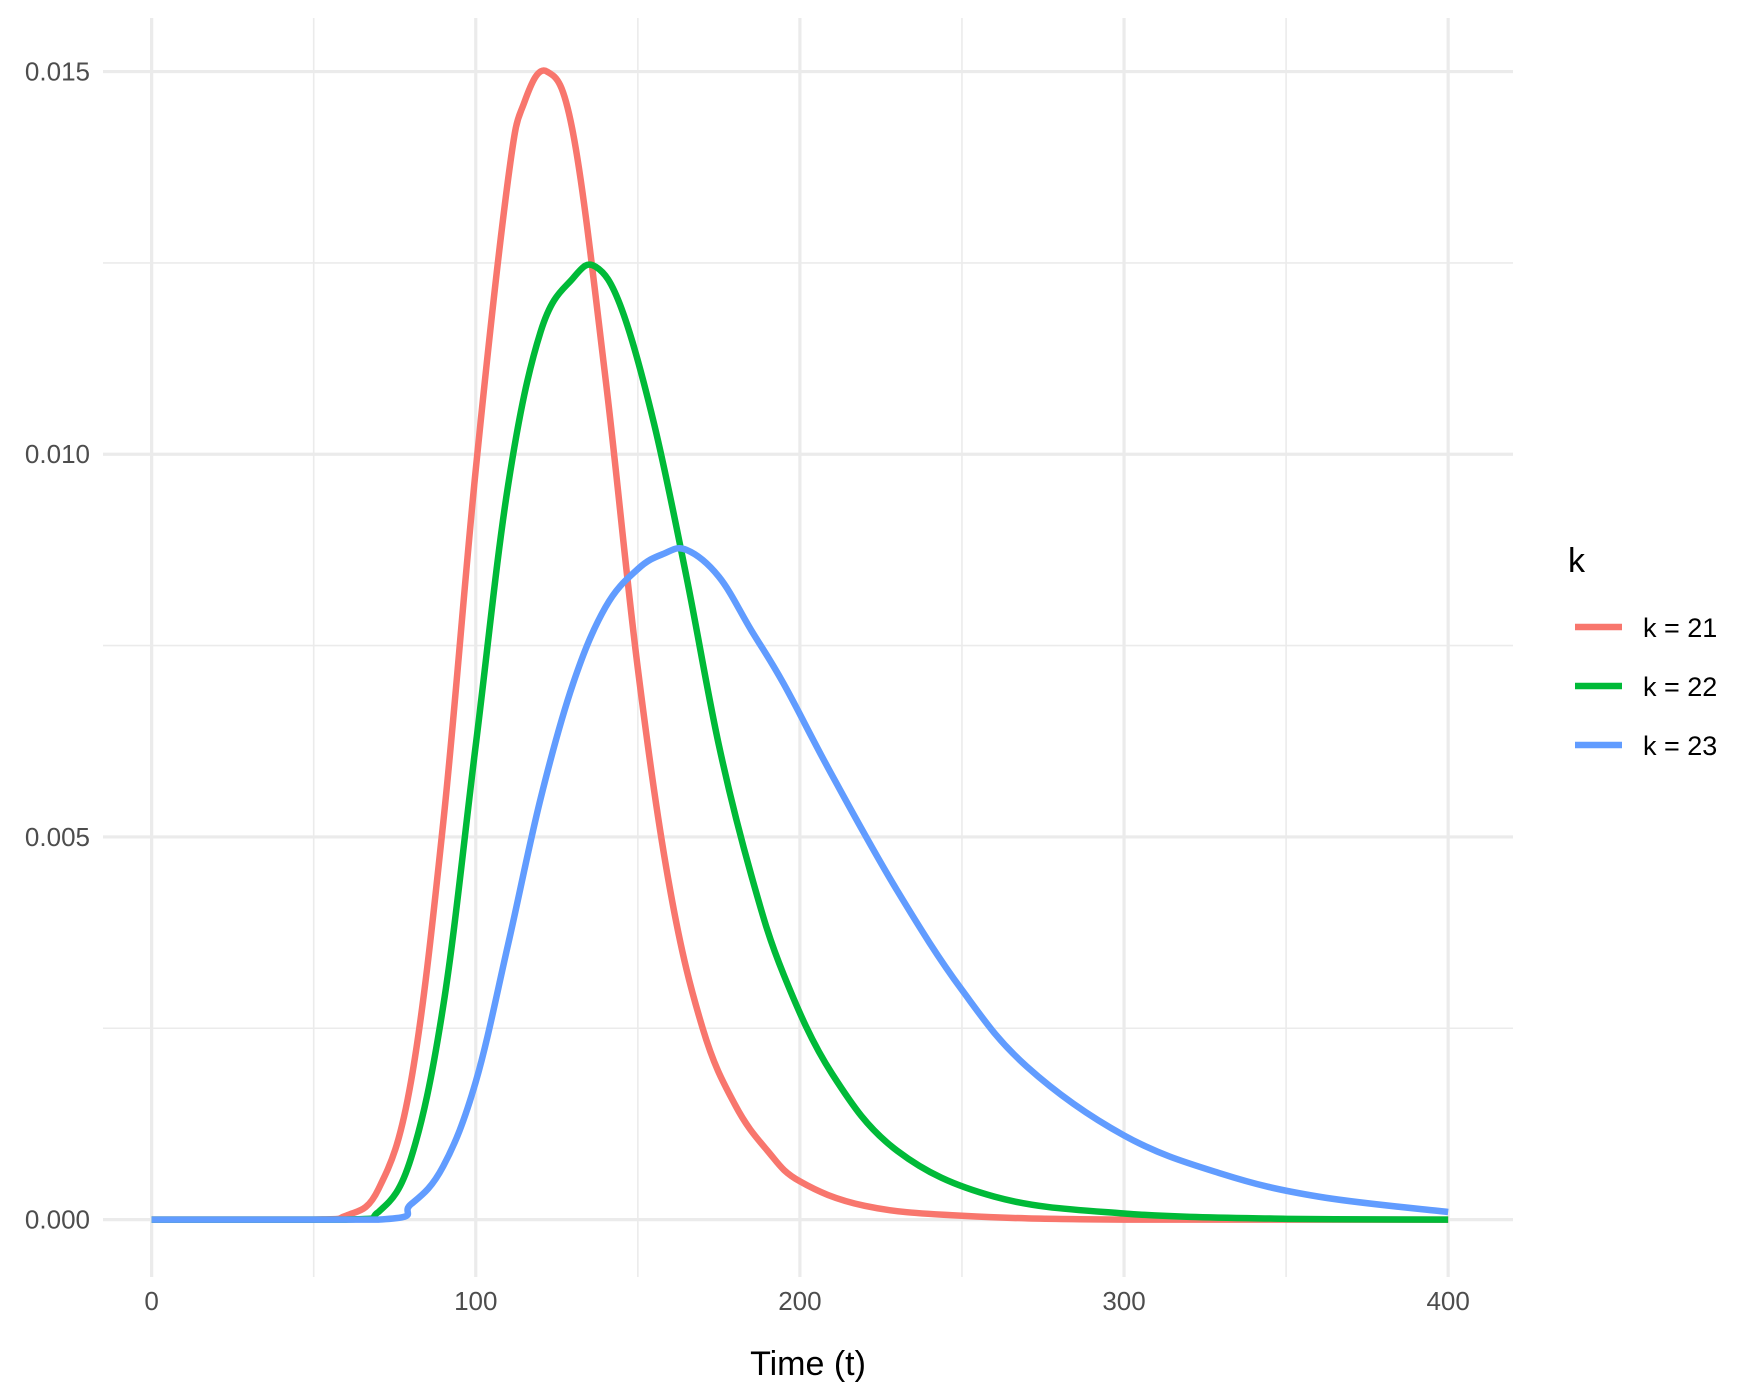  I want to click on y-tick-label: 0.015, so click(57, 72).